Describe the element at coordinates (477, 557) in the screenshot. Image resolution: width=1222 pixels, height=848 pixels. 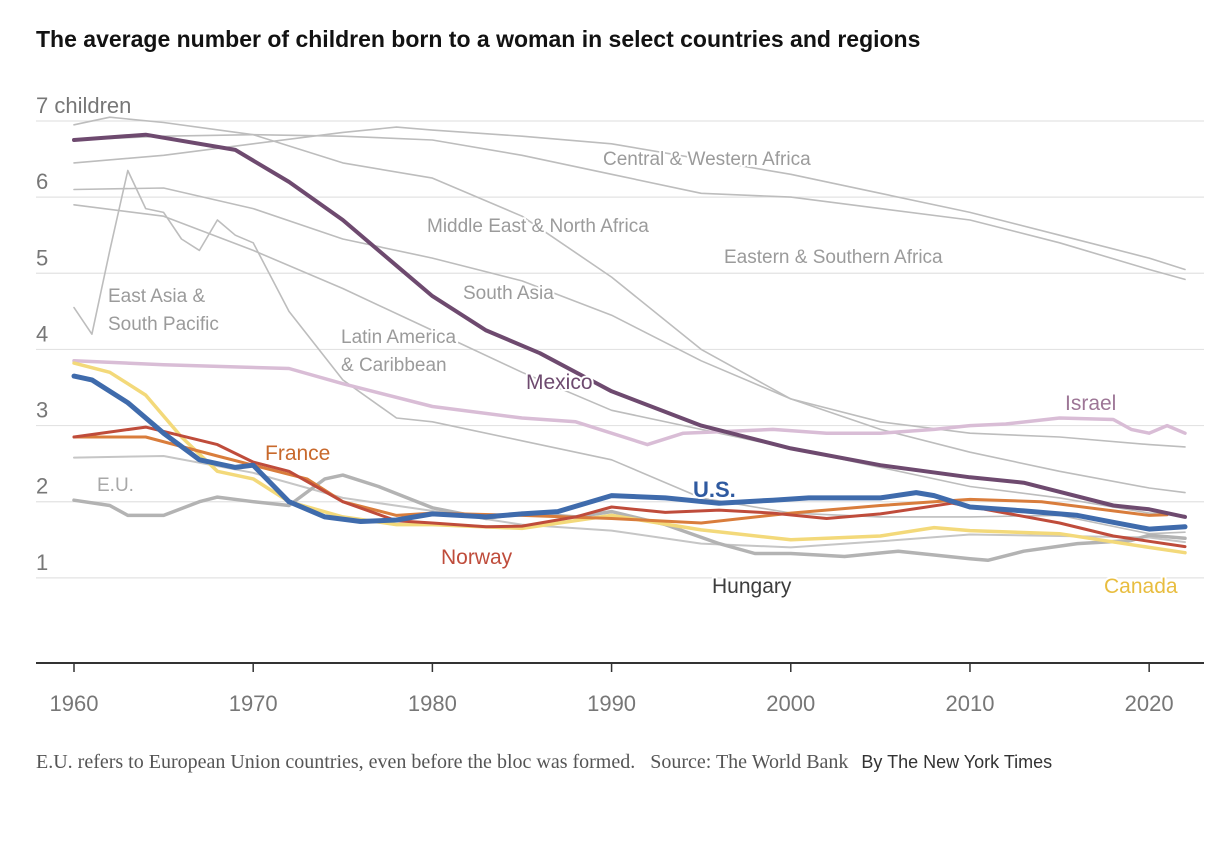
I see `series-label-norway: Norway` at that location.